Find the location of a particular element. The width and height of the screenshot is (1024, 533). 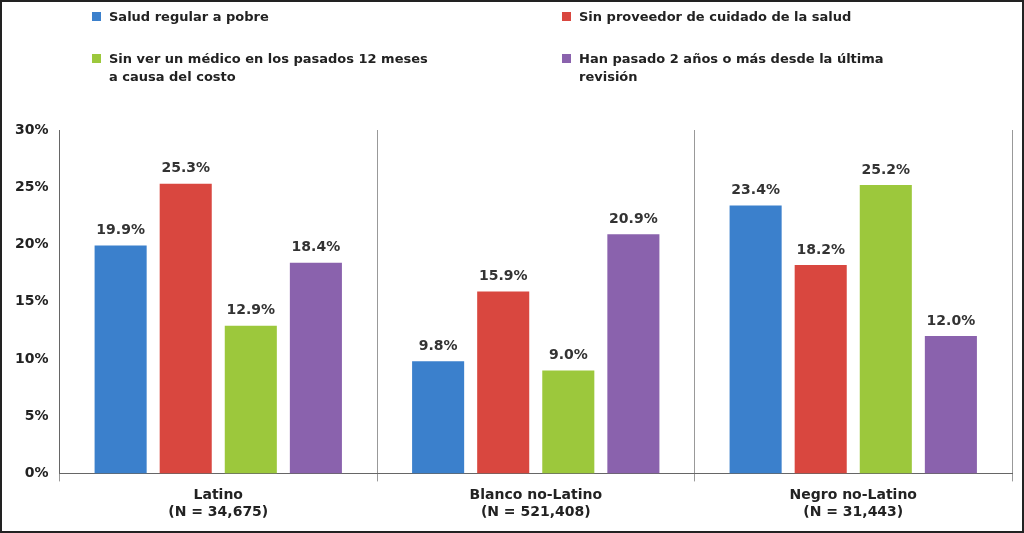

text: 25.2% is located at coordinates (886, 168).